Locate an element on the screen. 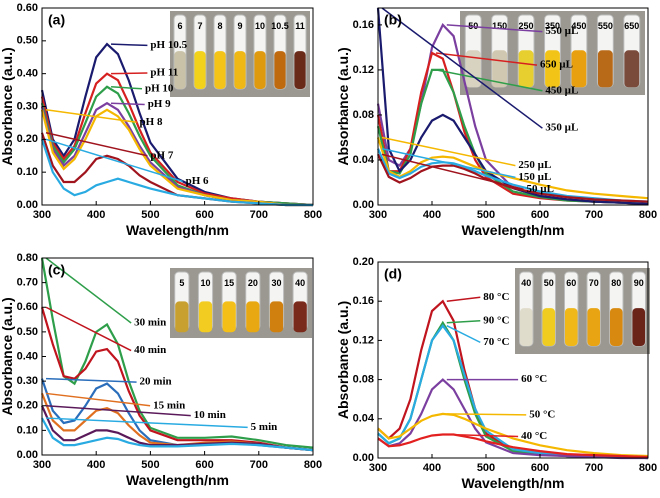 This screenshot has width=660, height=498. series-annotation: 70 °C is located at coordinates (496, 342).